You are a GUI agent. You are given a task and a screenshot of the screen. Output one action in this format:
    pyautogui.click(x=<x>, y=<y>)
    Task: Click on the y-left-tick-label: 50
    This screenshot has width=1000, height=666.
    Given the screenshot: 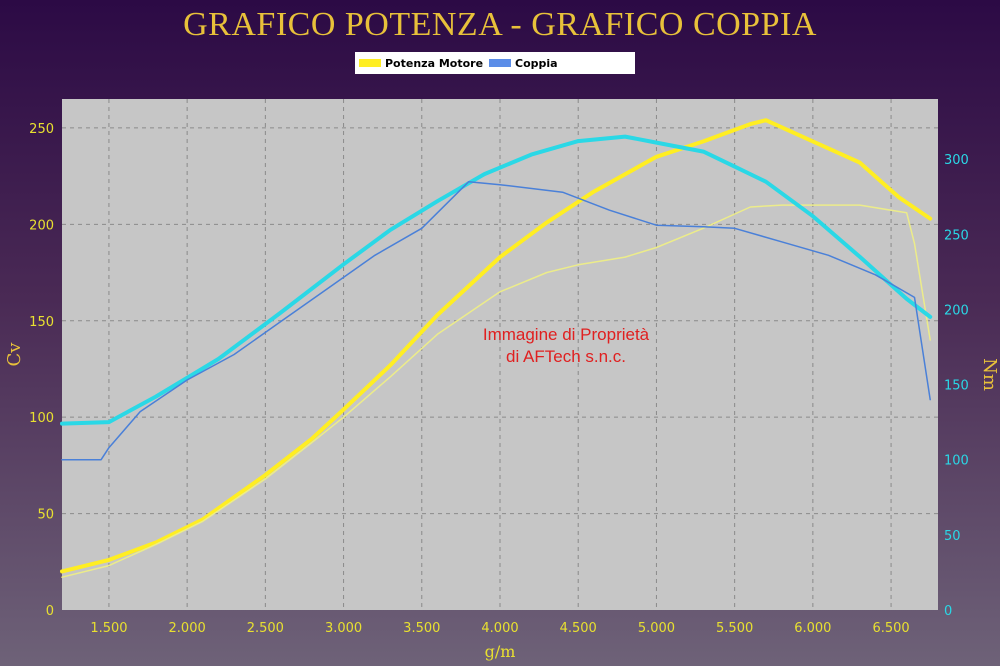 What is the action you would take?
    pyautogui.click(x=45, y=515)
    